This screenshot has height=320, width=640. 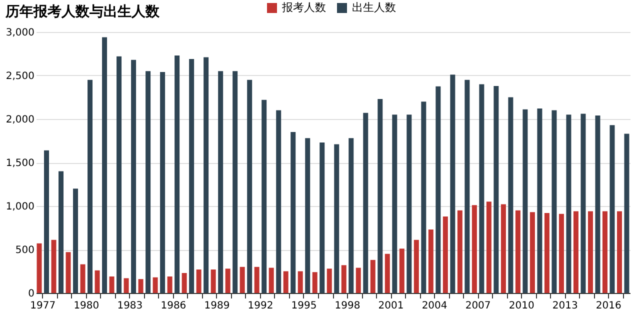 What do you see at coordinates (347, 306) in the screenshot?
I see `x-tick-label: 1998` at bounding box center [347, 306].